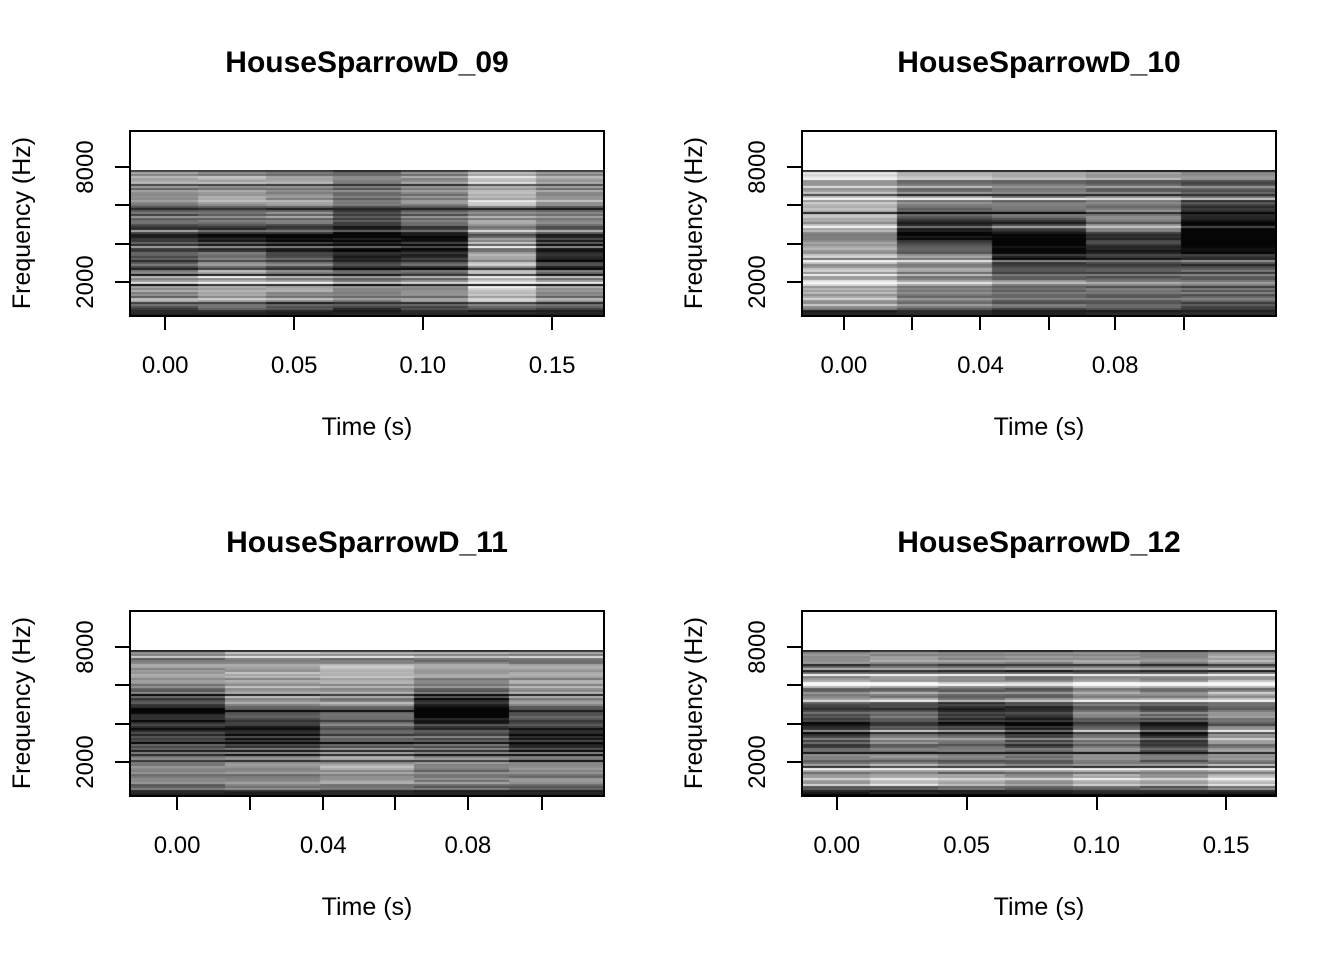 This screenshot has height=960, width=1344. Describe the element at coordinates (367, 542) in the screenshot. I see `panel-title: HouseSparrowD_11` at that location.